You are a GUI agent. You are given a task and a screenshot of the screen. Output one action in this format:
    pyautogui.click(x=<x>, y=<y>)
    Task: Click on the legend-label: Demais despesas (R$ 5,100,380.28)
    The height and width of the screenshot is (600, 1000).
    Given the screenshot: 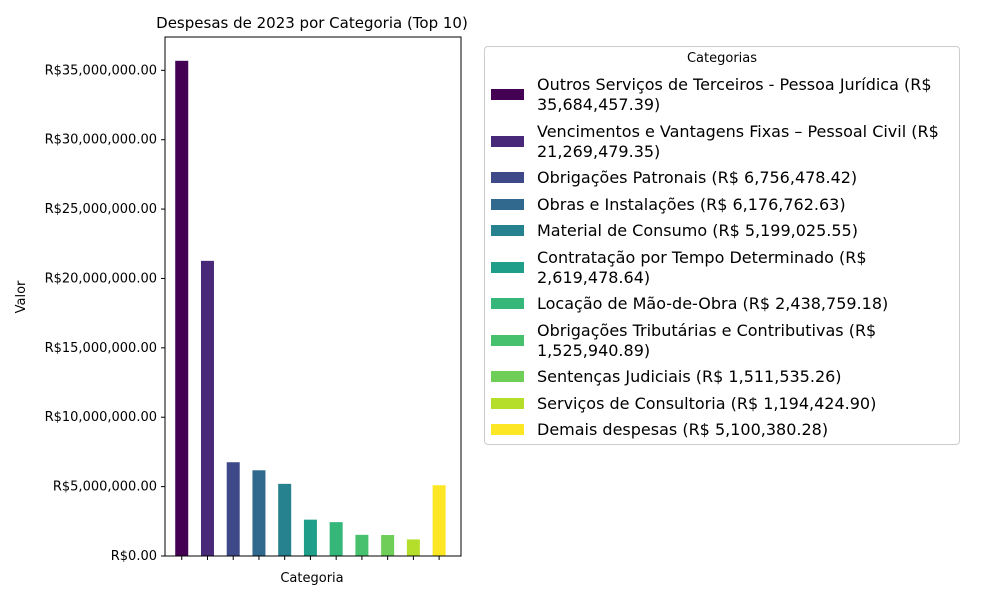 What is the action you would take?
    pyautogui.click(x=746, y=430)
    